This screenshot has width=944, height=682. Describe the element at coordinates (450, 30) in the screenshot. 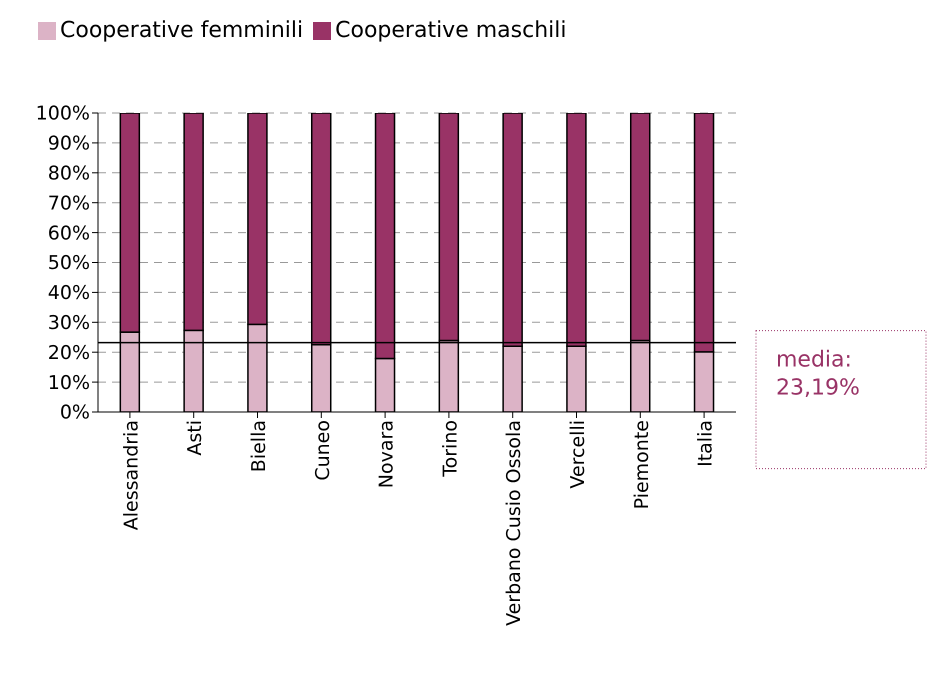

I see `legend-label: Cooperative maschili` at that location.